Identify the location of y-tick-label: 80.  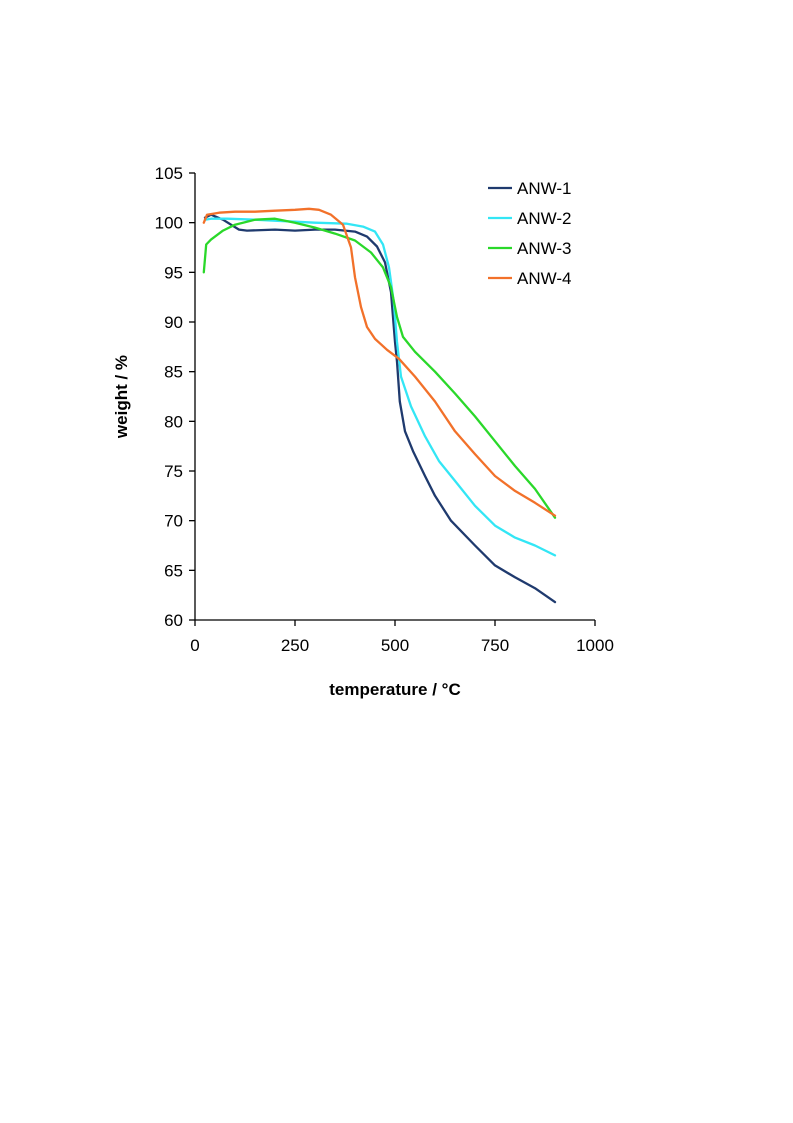
(173, 421).